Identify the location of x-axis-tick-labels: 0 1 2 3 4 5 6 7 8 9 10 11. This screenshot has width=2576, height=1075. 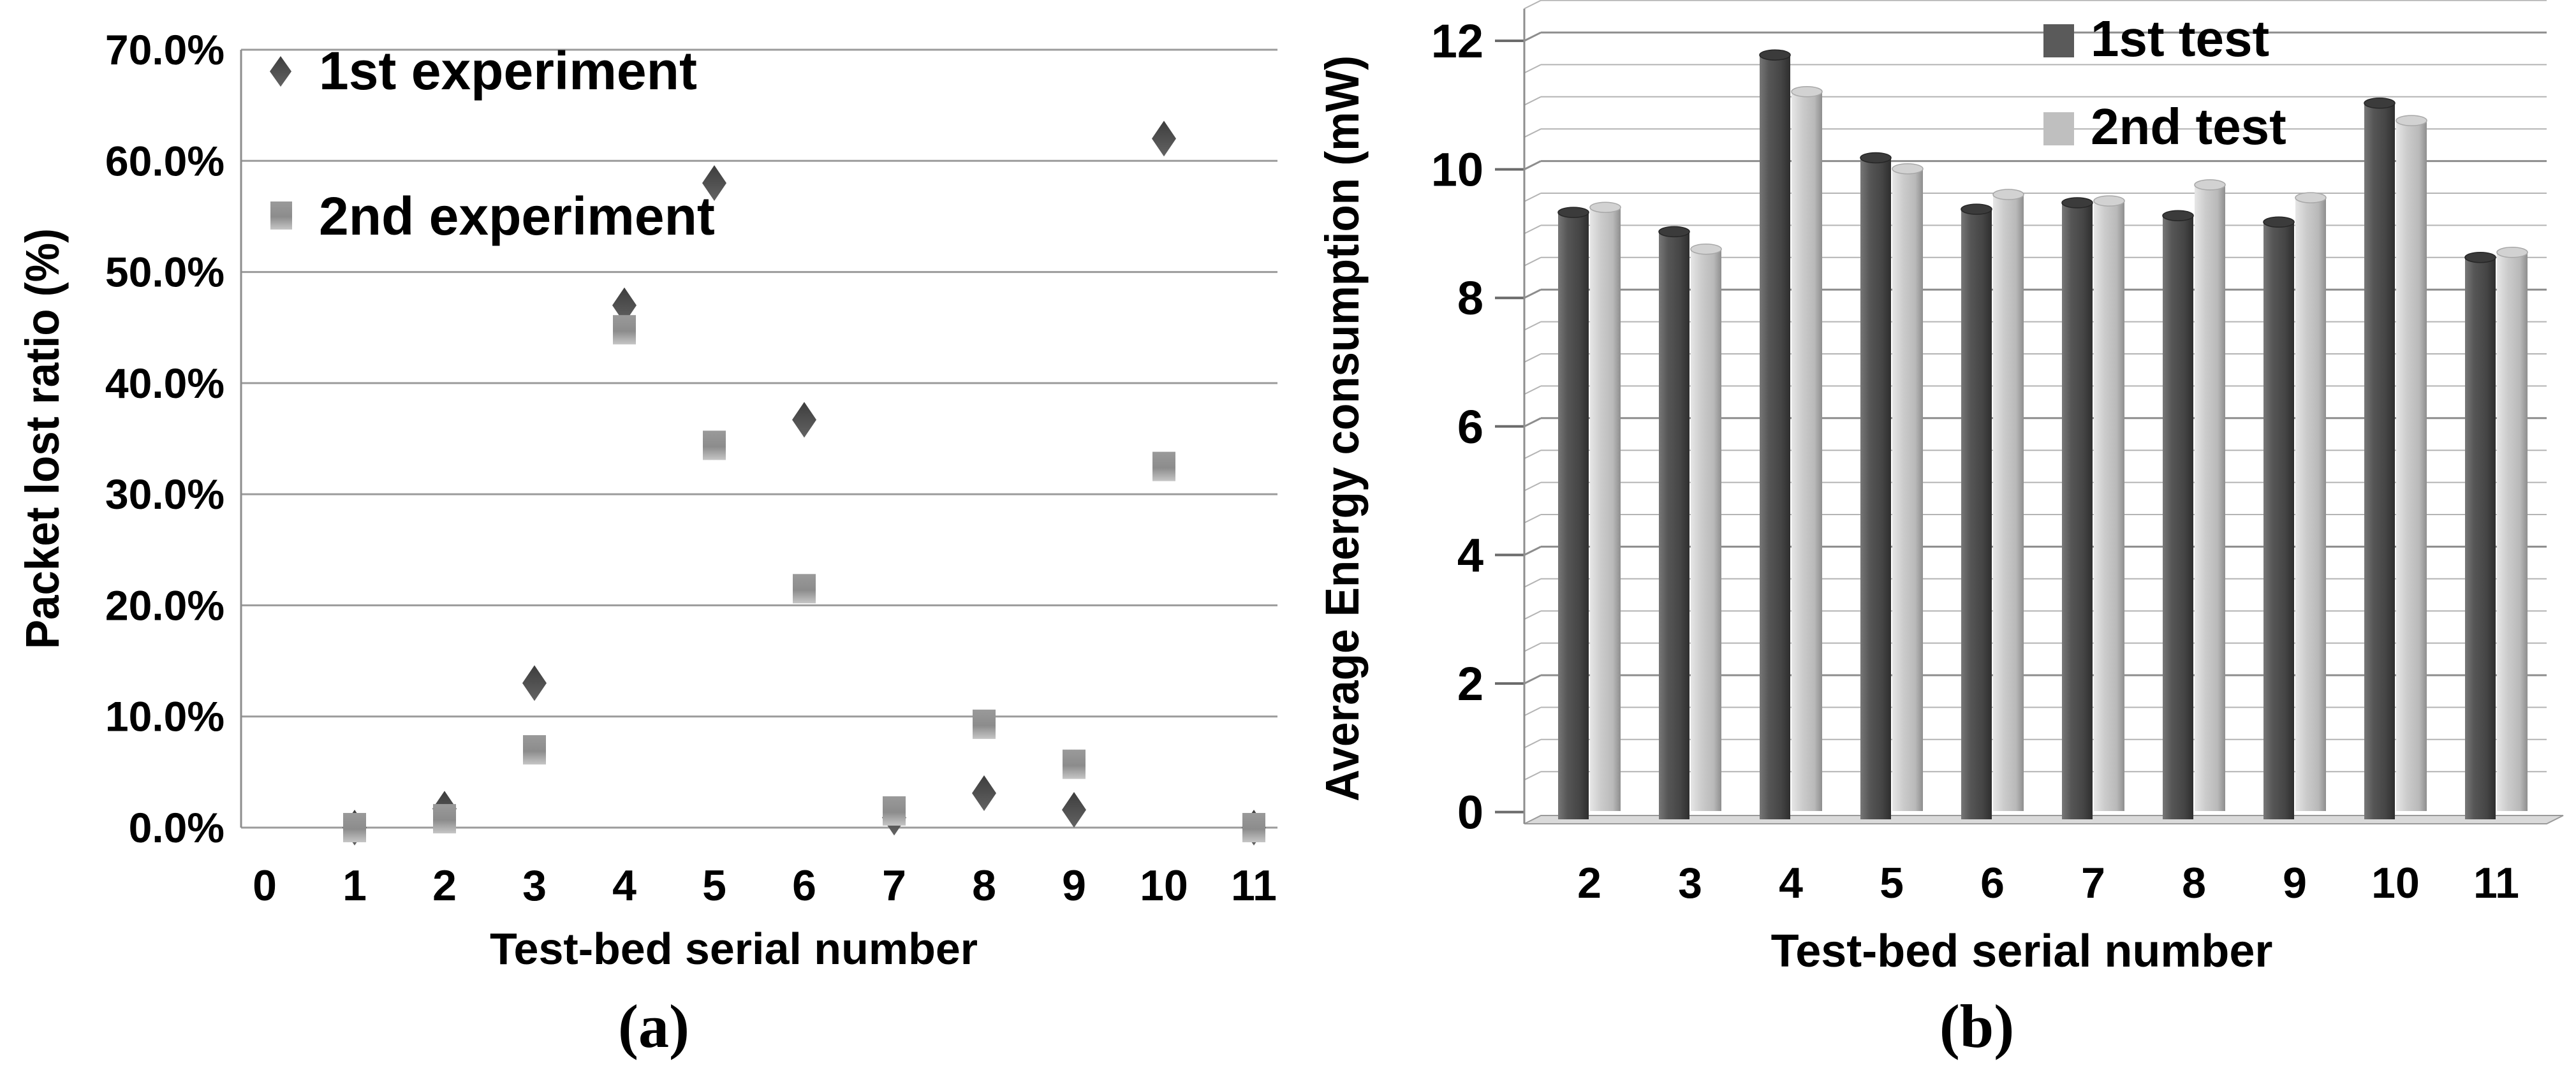
(765, 886).